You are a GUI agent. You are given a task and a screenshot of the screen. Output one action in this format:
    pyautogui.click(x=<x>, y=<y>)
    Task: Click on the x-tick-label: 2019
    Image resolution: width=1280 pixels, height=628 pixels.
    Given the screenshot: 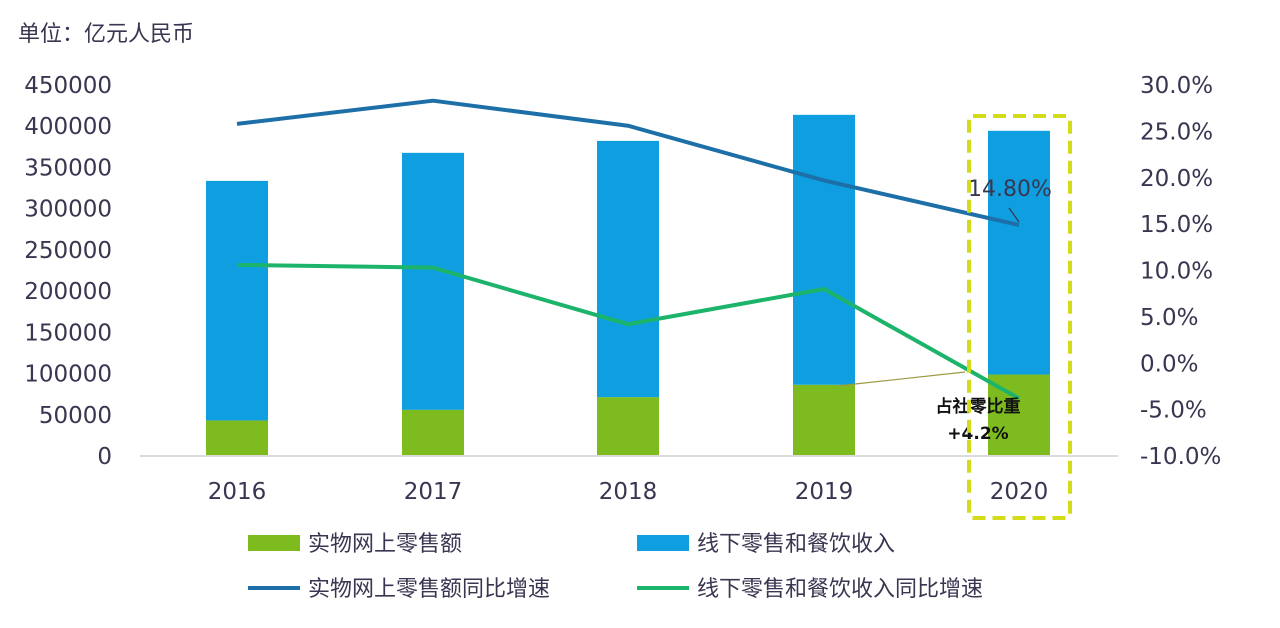 What is the action you would take?
    pyautogui.click(x=824, y=492)
    